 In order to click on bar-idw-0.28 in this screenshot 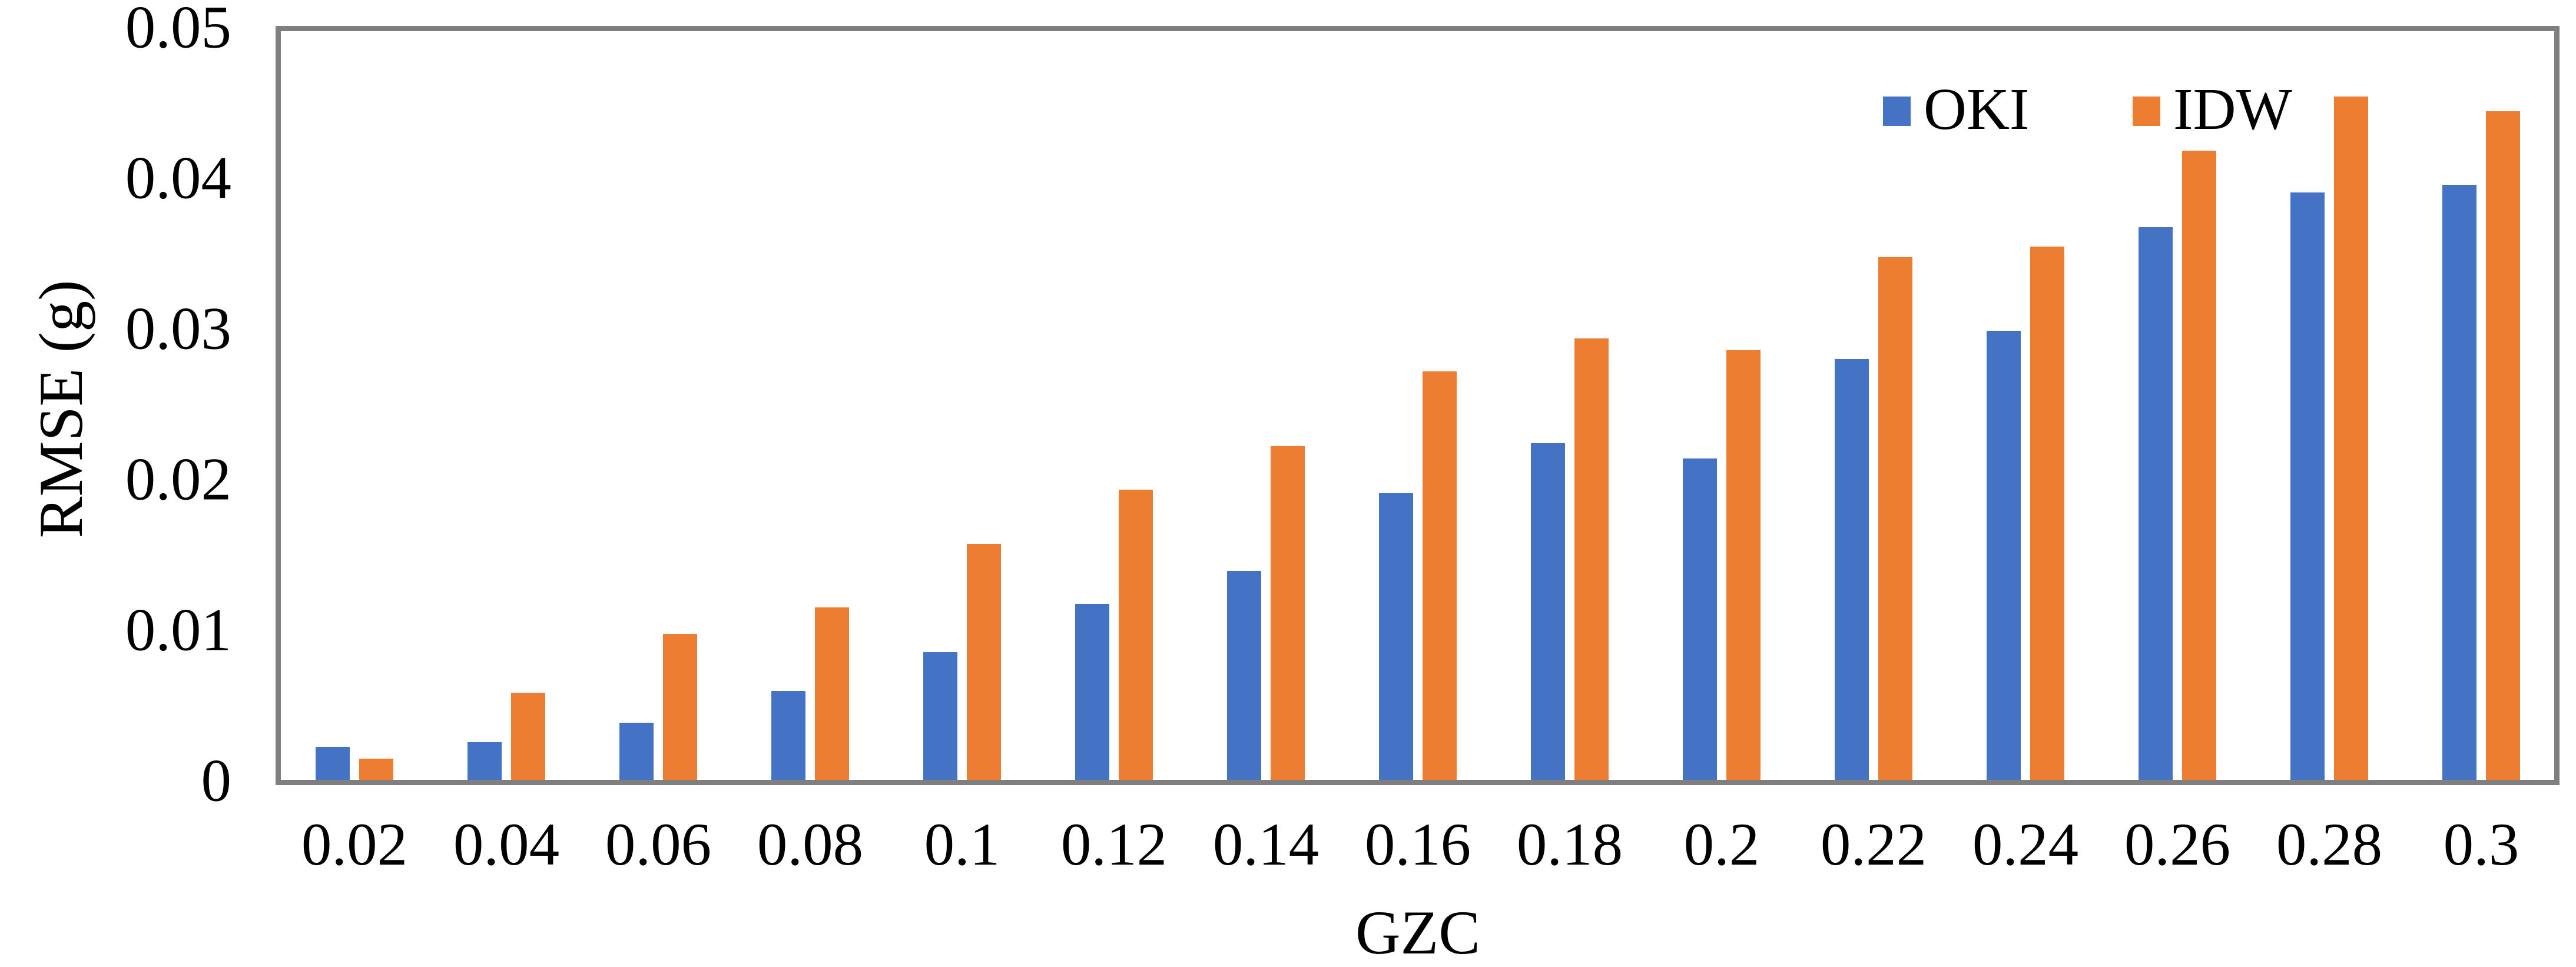, I will do `click(2351, 438)`.